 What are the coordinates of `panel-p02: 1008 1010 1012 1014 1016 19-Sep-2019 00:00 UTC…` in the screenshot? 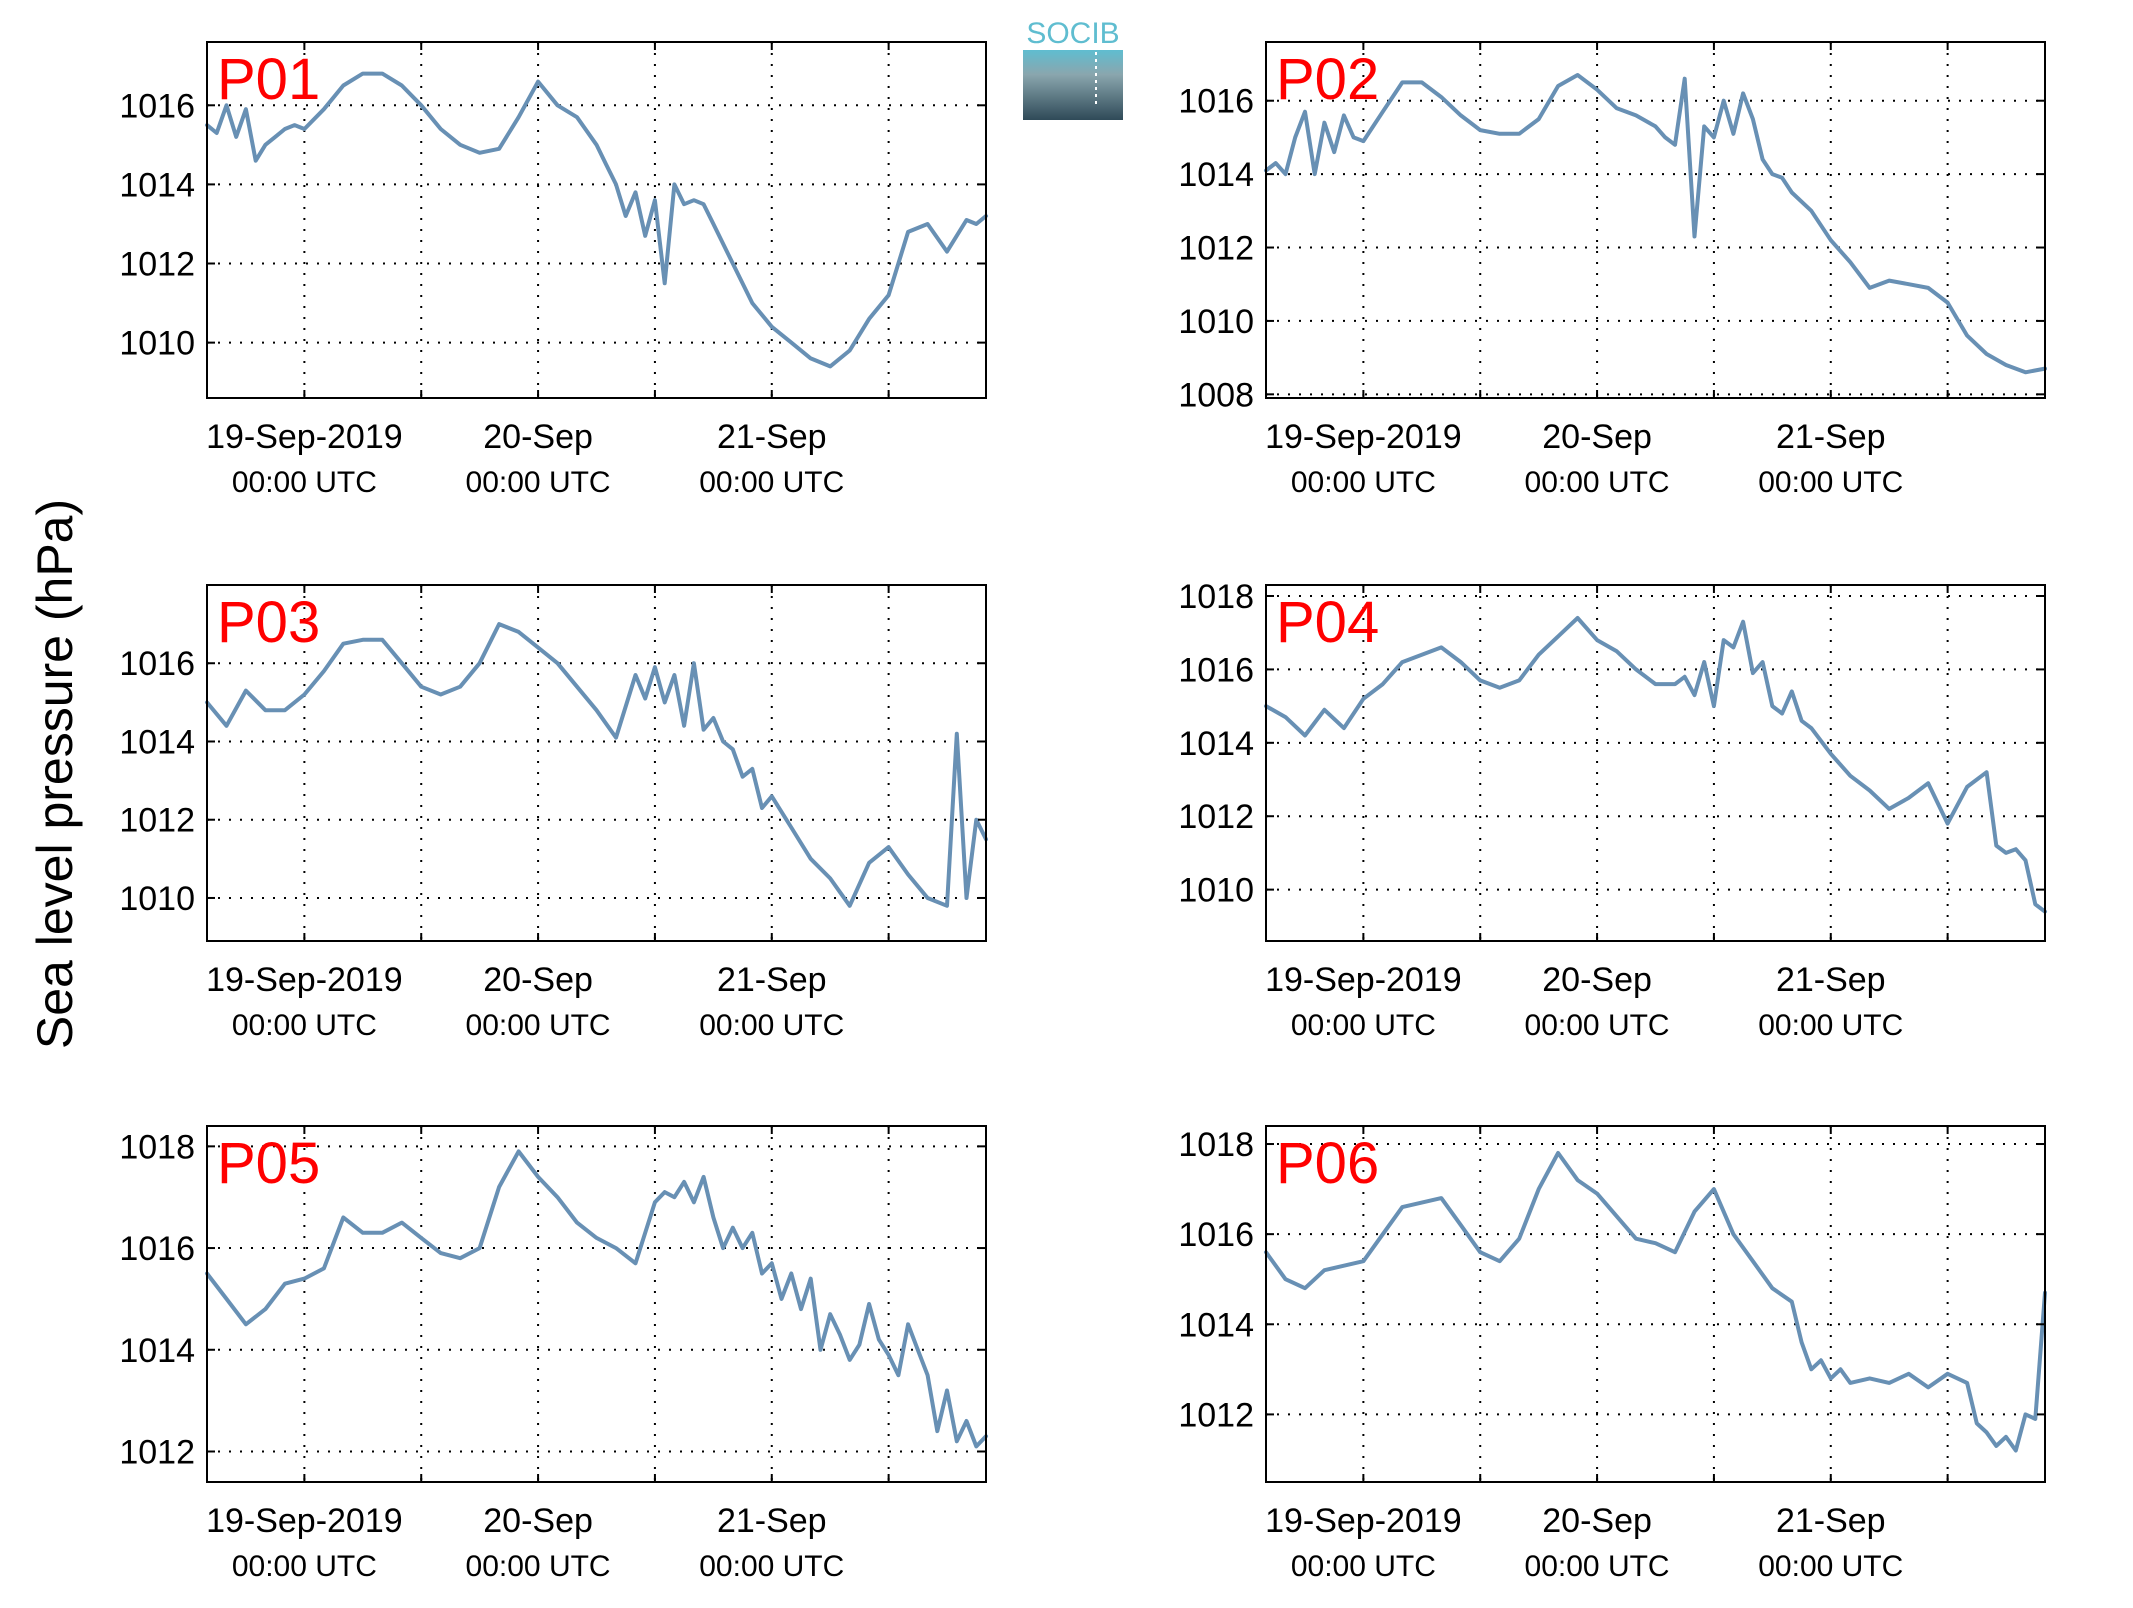 It's located at (1612, 270).